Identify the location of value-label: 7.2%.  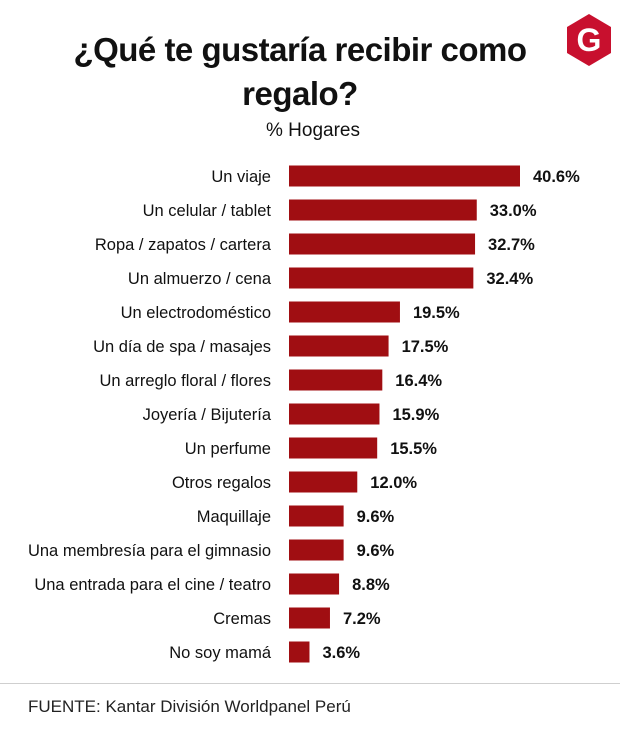
(362, 619).